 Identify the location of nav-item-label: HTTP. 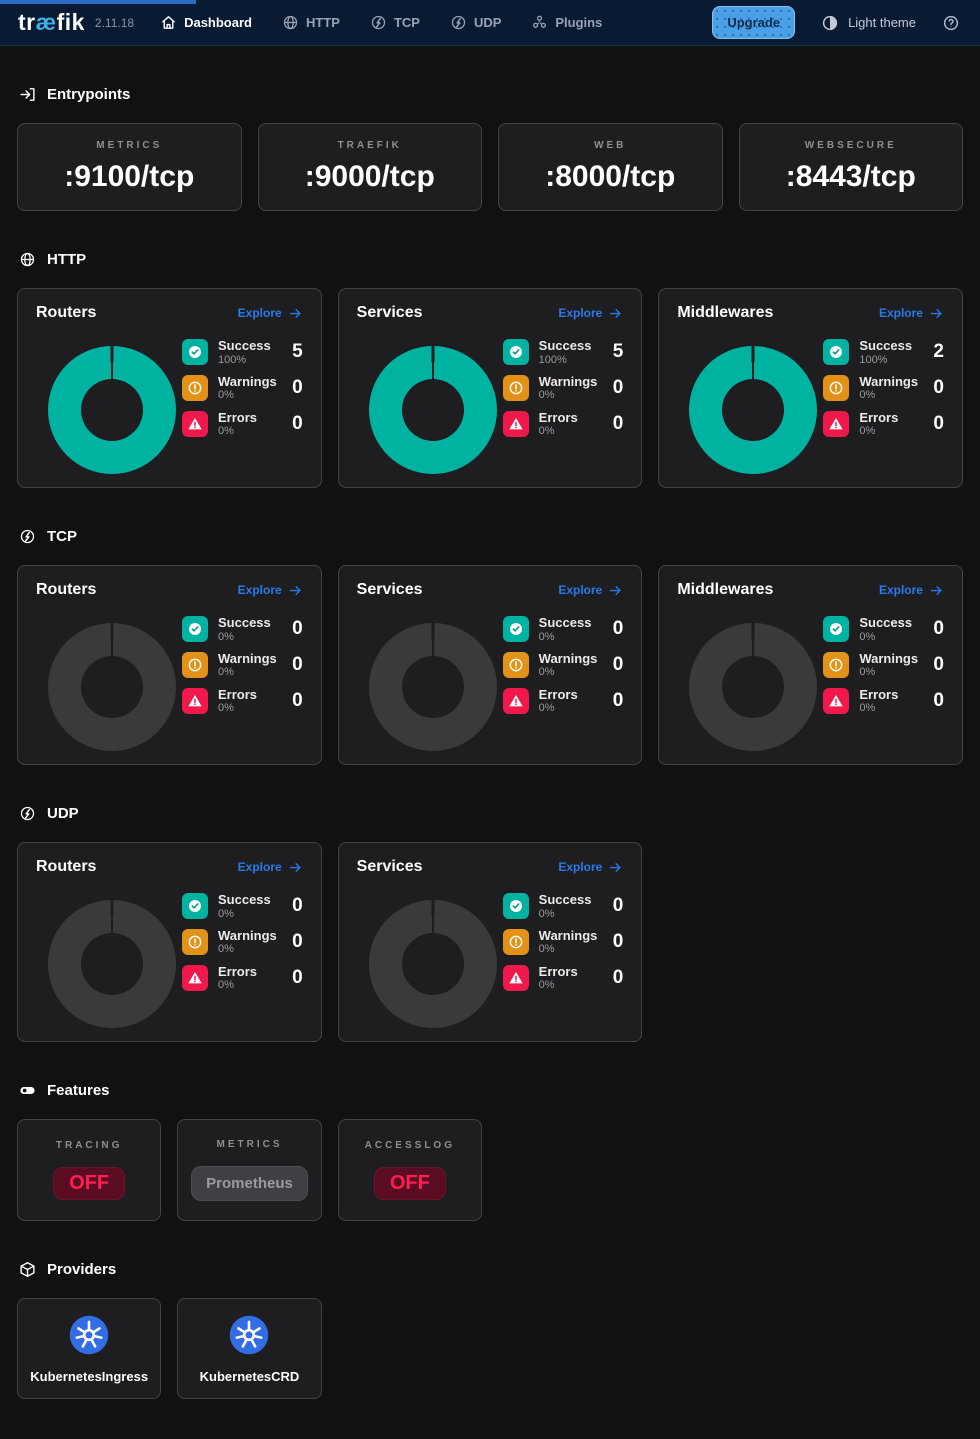
(322, 22).